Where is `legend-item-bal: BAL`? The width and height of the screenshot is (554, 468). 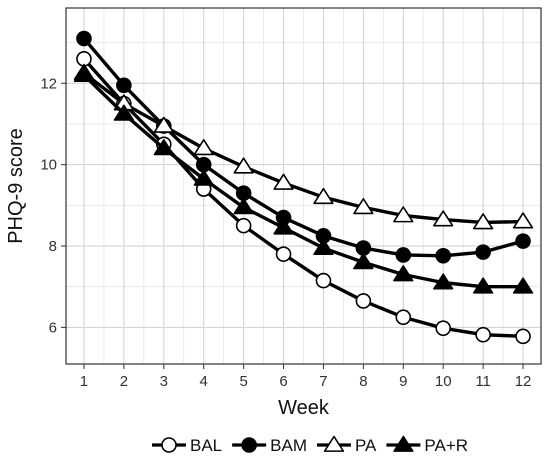 legend-item-bal: BAL is located at coordinates (187, 445).